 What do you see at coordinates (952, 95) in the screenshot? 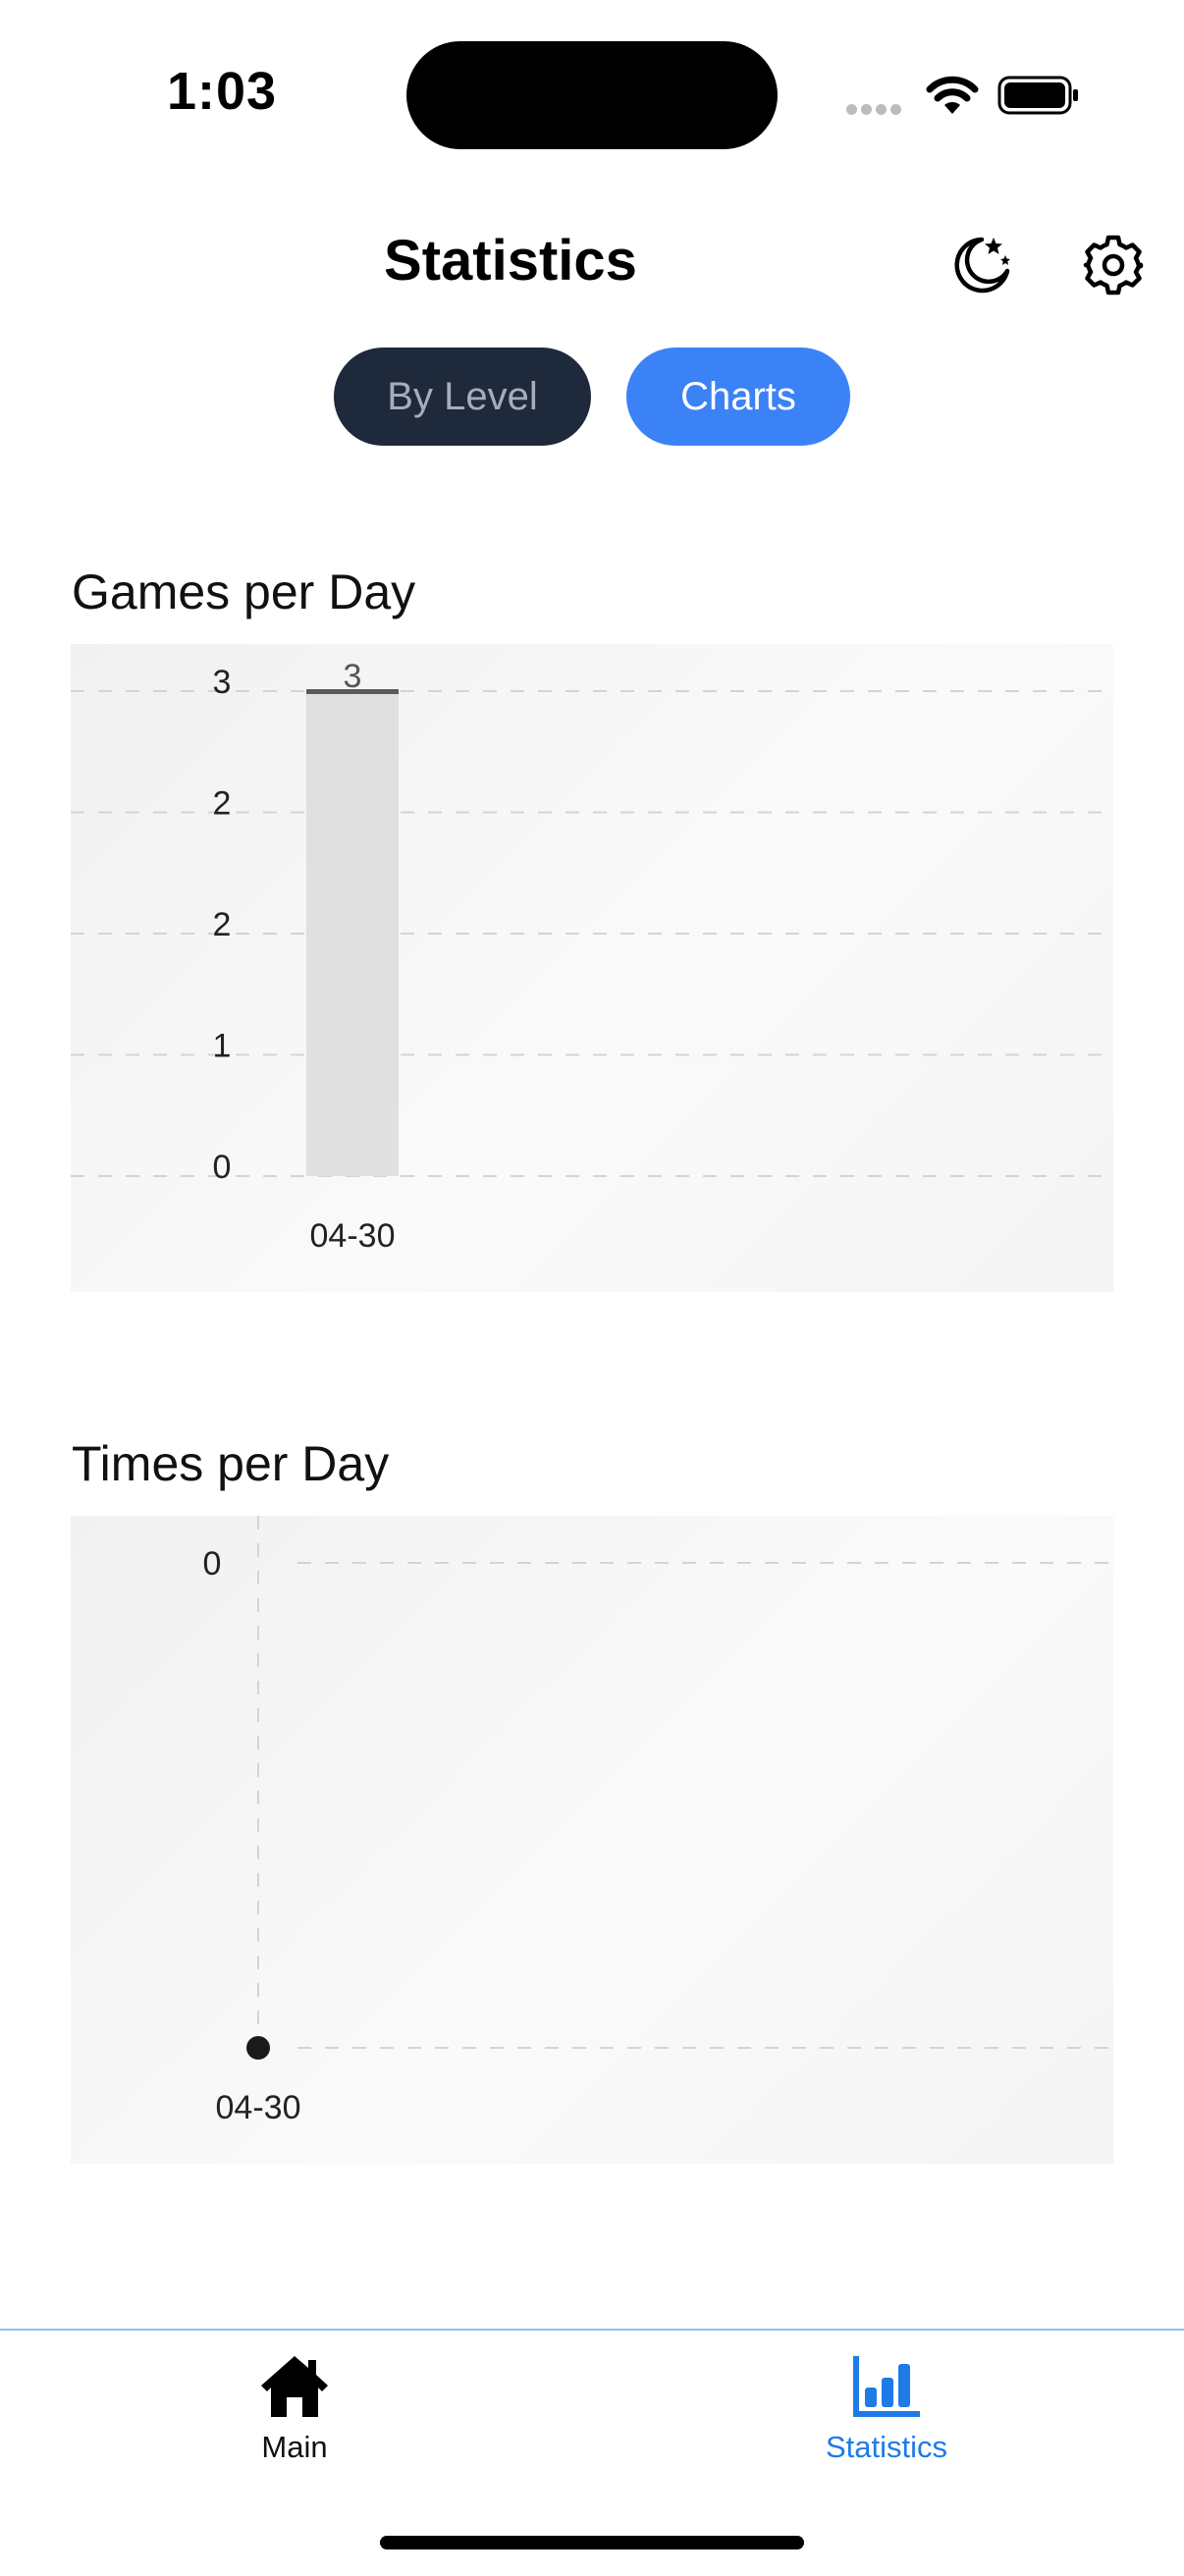
I see `wifi-icon` at bounding box center [952, 95].